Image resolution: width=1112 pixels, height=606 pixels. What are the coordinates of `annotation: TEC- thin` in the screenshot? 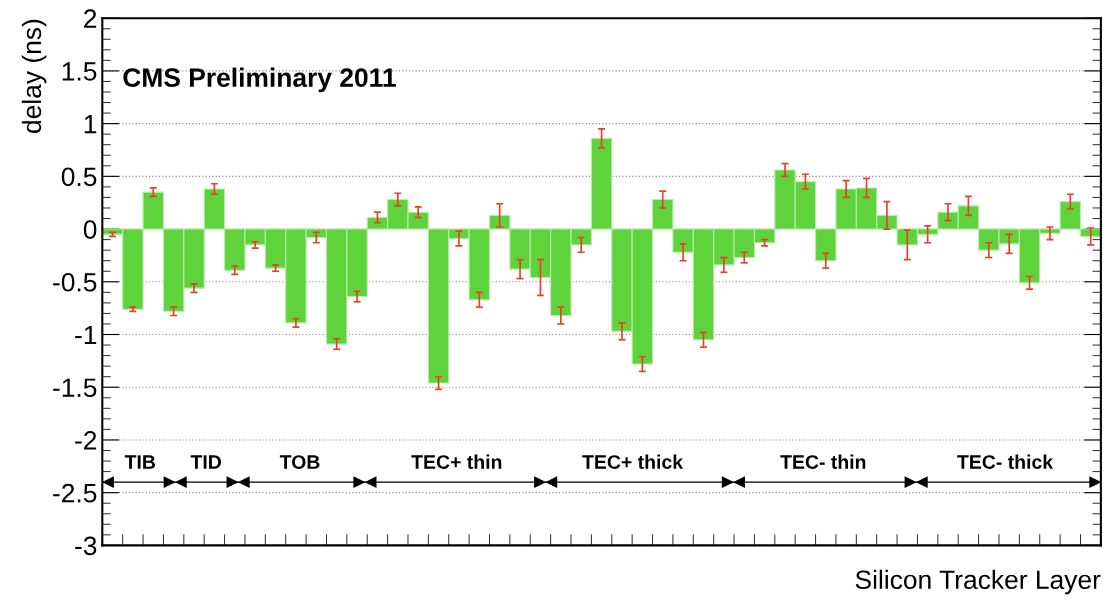 It's located at (823, 461).